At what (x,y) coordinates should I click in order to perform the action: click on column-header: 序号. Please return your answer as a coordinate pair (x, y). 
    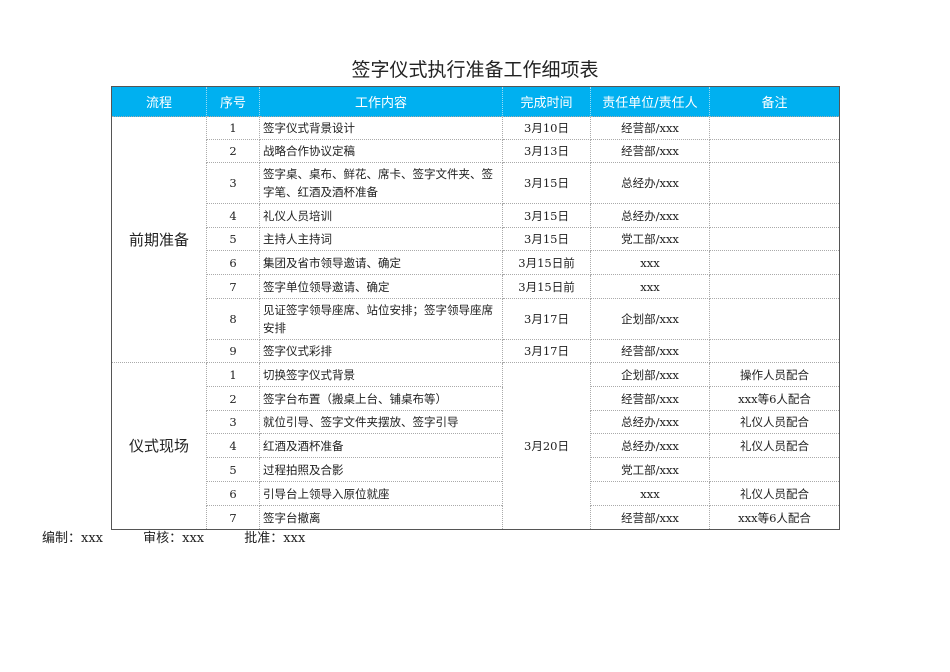
    Looking at the image, I should click on (233, 101).